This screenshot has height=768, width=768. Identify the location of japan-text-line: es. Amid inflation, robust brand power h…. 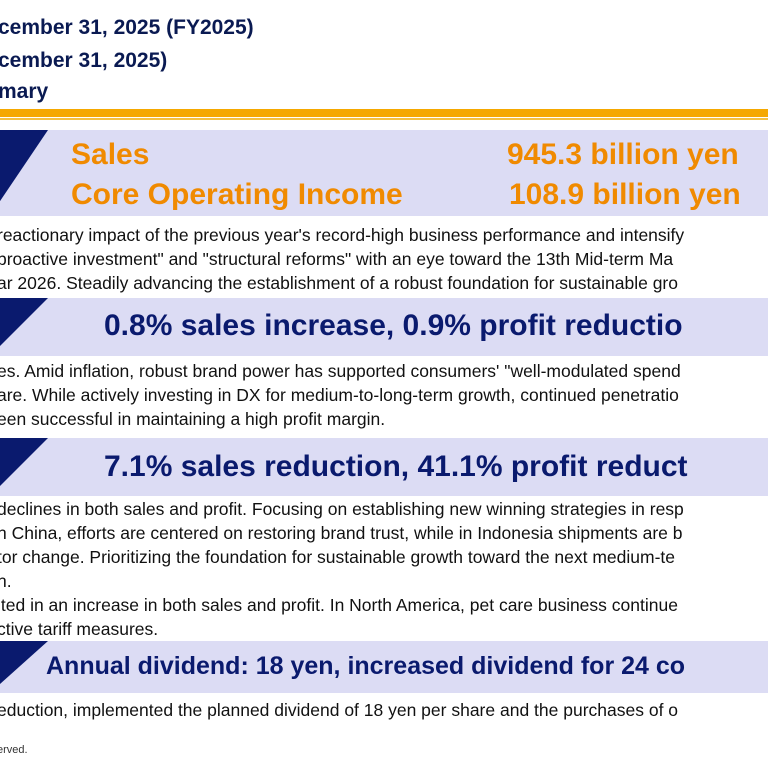
(340, 371).